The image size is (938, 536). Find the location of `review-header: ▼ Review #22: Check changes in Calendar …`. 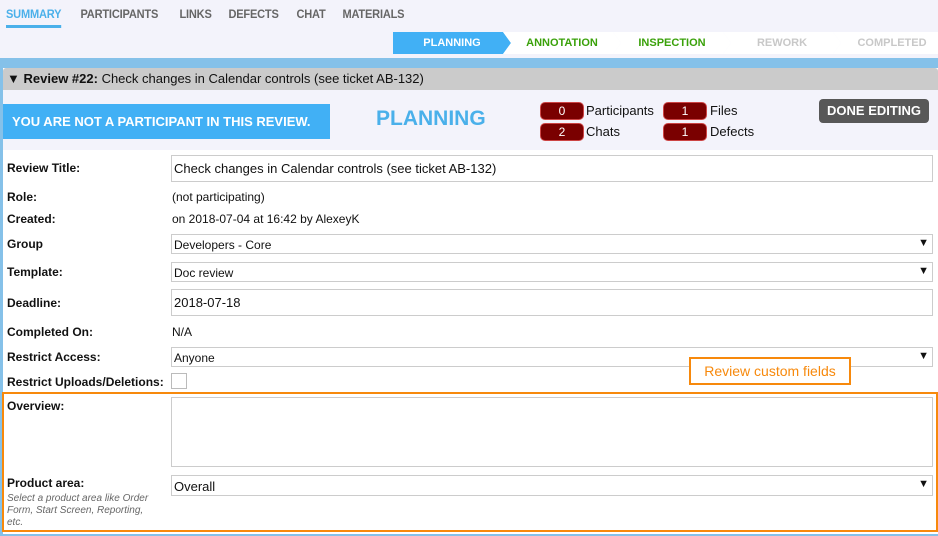

review-header: ▼ Review #22: Check changes in Calendar … is located at coordinates (470, 79).